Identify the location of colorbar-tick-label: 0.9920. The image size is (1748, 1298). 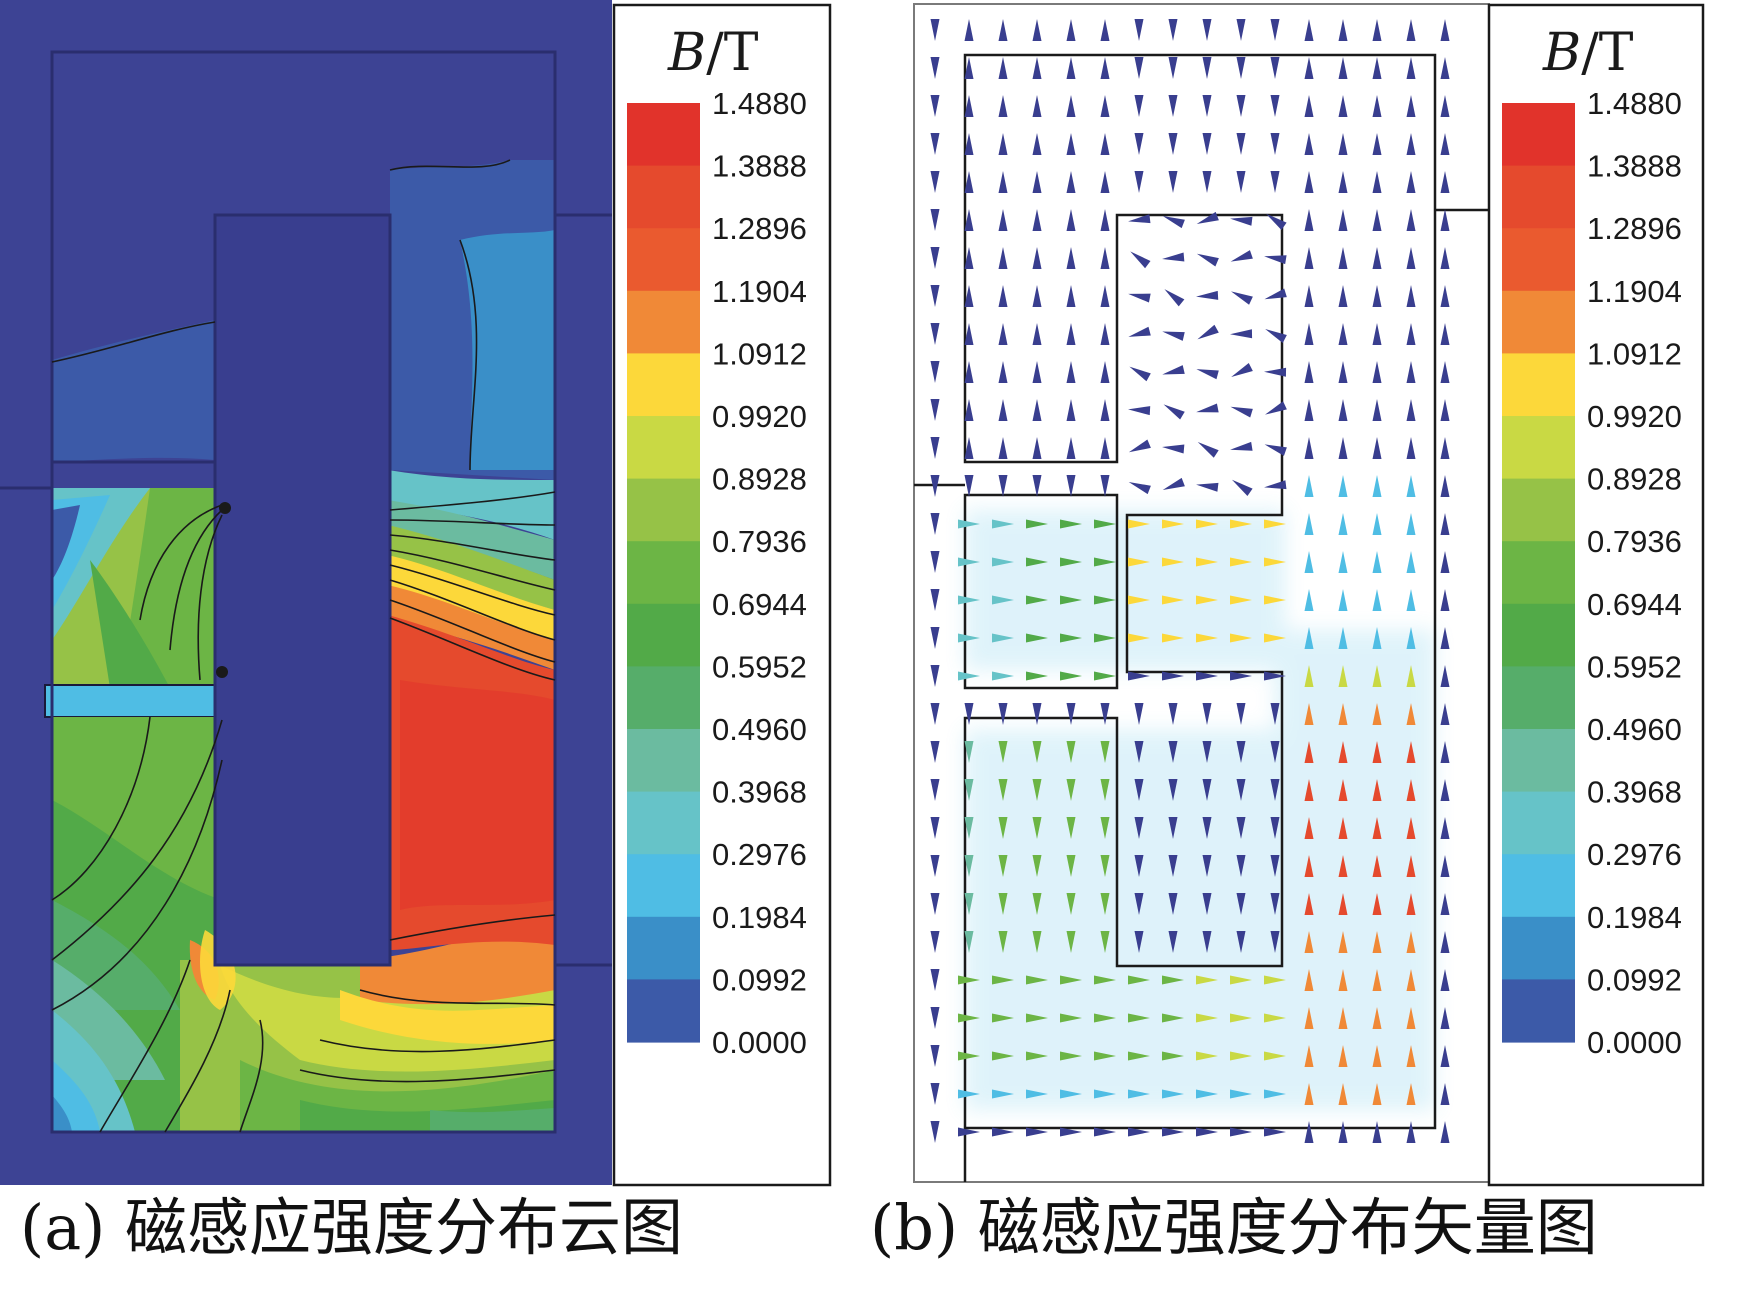
(759, 416).